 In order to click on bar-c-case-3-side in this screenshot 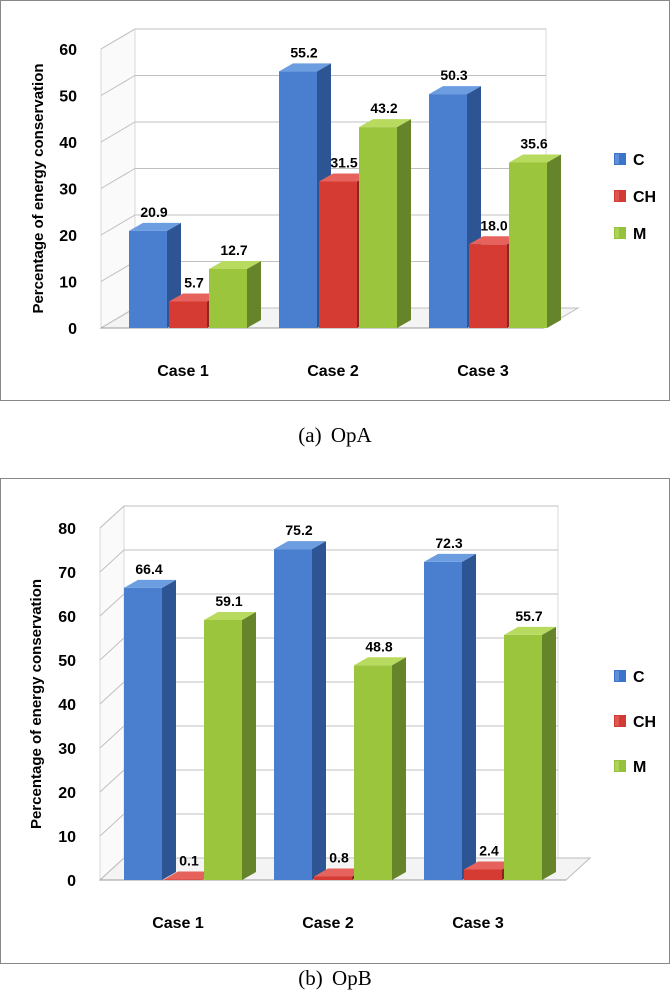, I will do `click(469, 716)`.